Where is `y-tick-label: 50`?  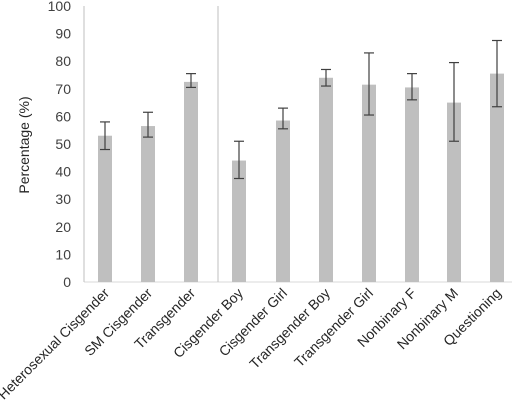
y-tick-label: 50 is located at coordinates (63, 144).